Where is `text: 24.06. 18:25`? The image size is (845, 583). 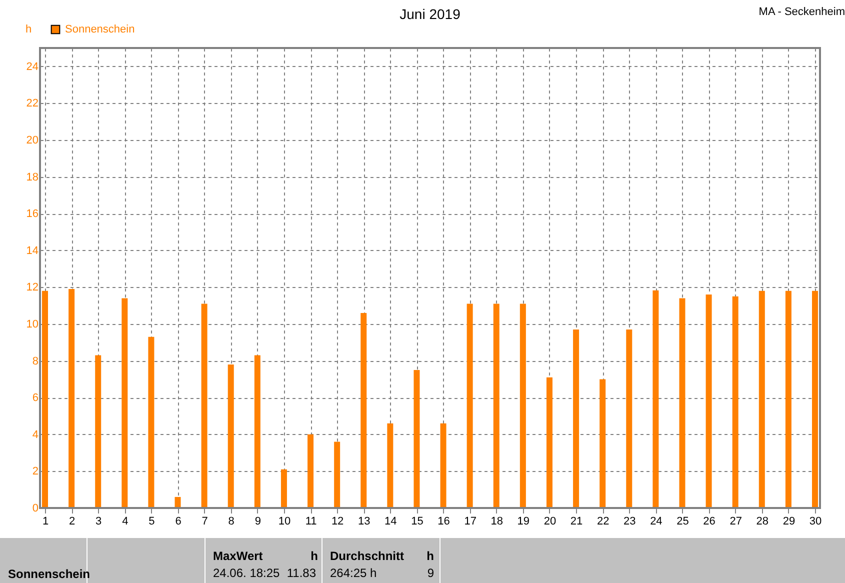 text: 24.06. 18:25 is located at coordinates (246, 573).